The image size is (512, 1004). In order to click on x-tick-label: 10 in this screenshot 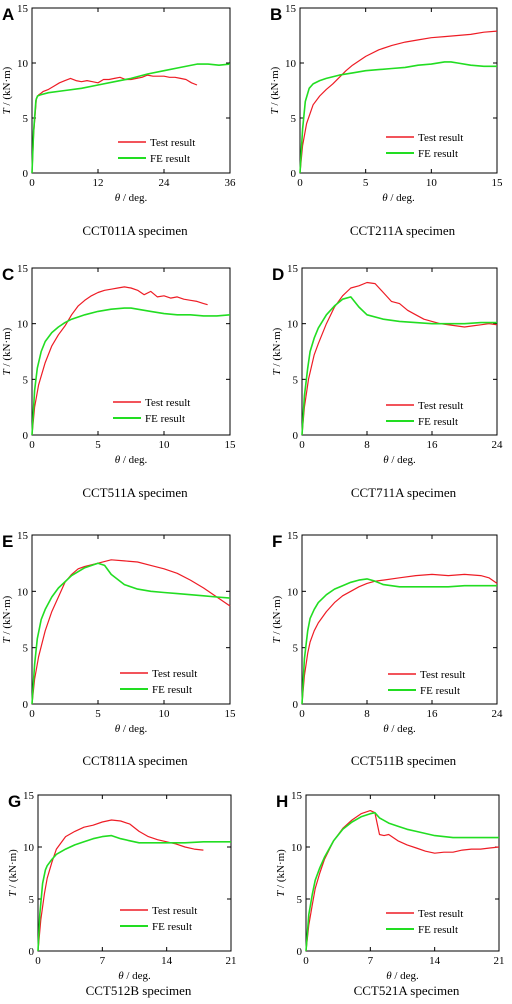, I will do `click(165, 445)`.